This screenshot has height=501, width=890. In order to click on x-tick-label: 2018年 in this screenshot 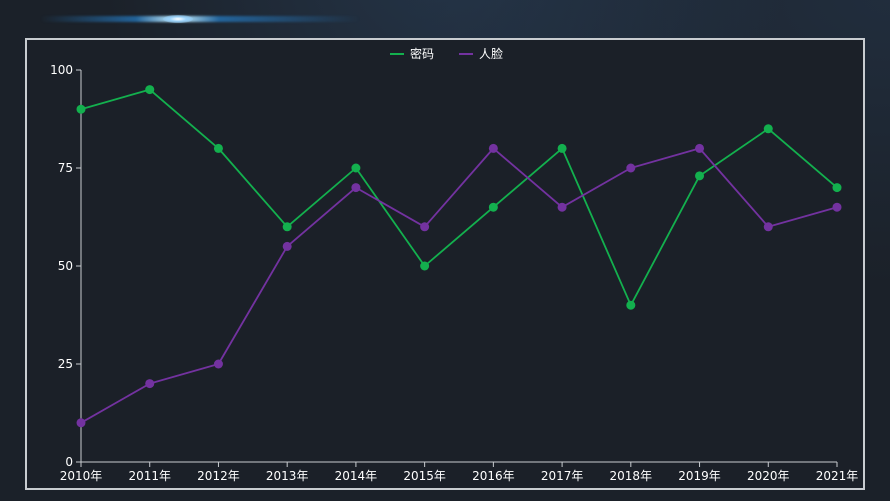, I will do `click(631, 476)`.